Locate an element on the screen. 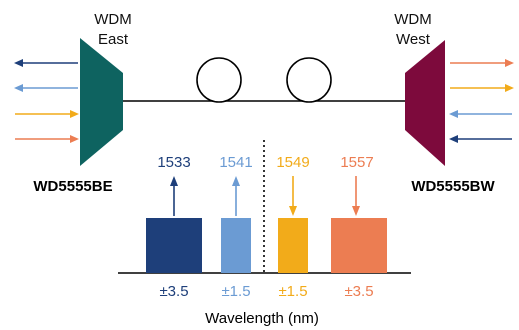 This screenshot has width=519, height=330. wdm-east-title-line2: East is located at coordinates (113, 39).